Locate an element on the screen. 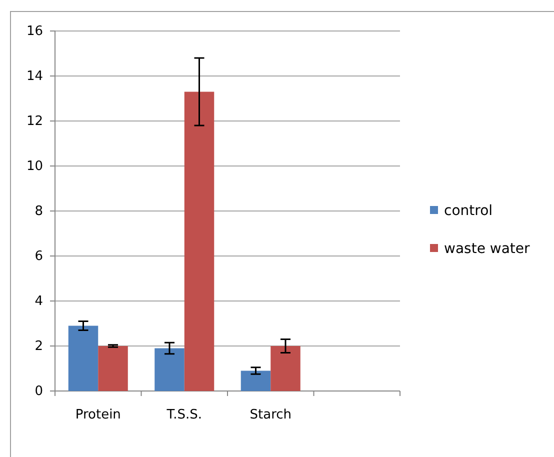 This screenshot has height=457, width=554. y-tick-label: 6 is located at coordinates (38, 256).